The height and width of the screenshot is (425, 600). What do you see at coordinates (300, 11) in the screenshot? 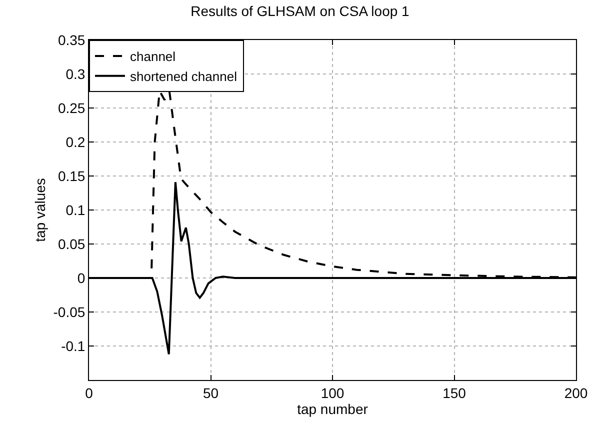
I see `chart-title: Results of GLHSAM on CSA loop 1` at bounding box center [300, 11].